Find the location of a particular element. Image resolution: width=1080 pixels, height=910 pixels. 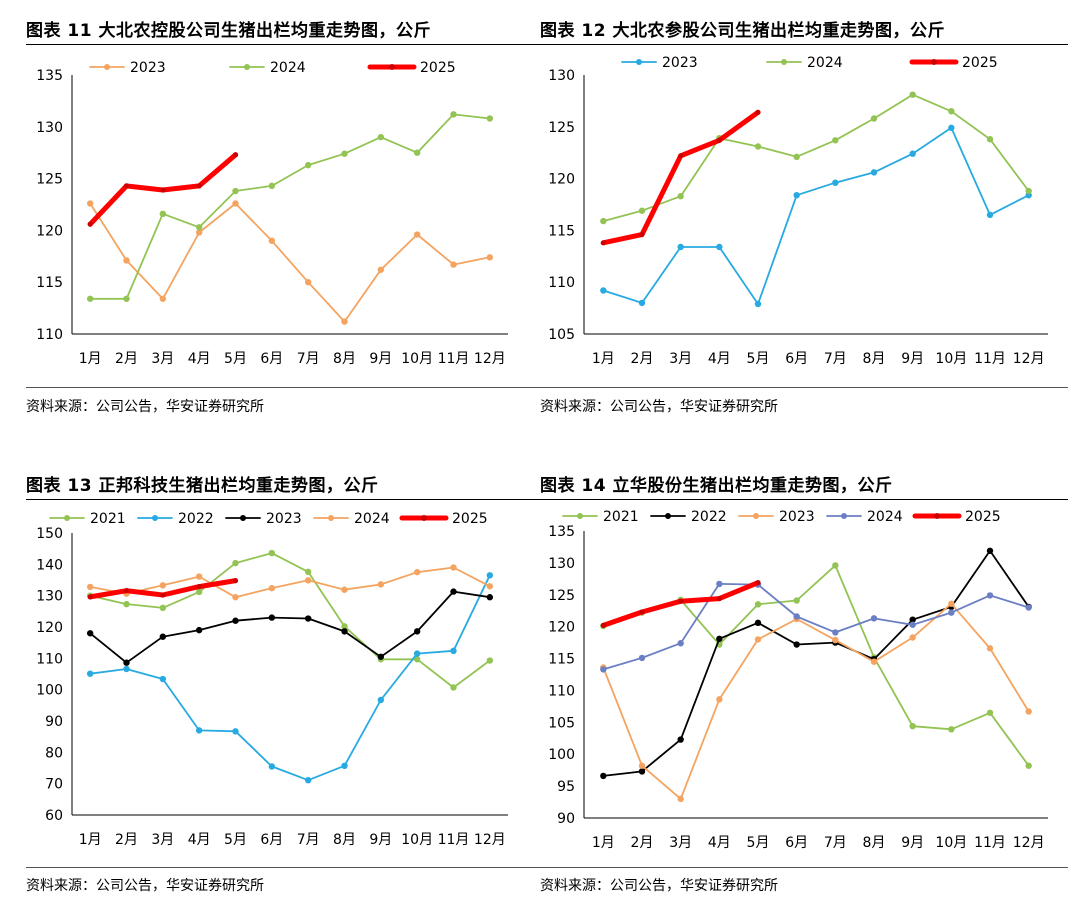

chart-title: 图表 11 大北农控股公司生猪出栏均重走势图，公斤 is located at coordinates (228, 31).